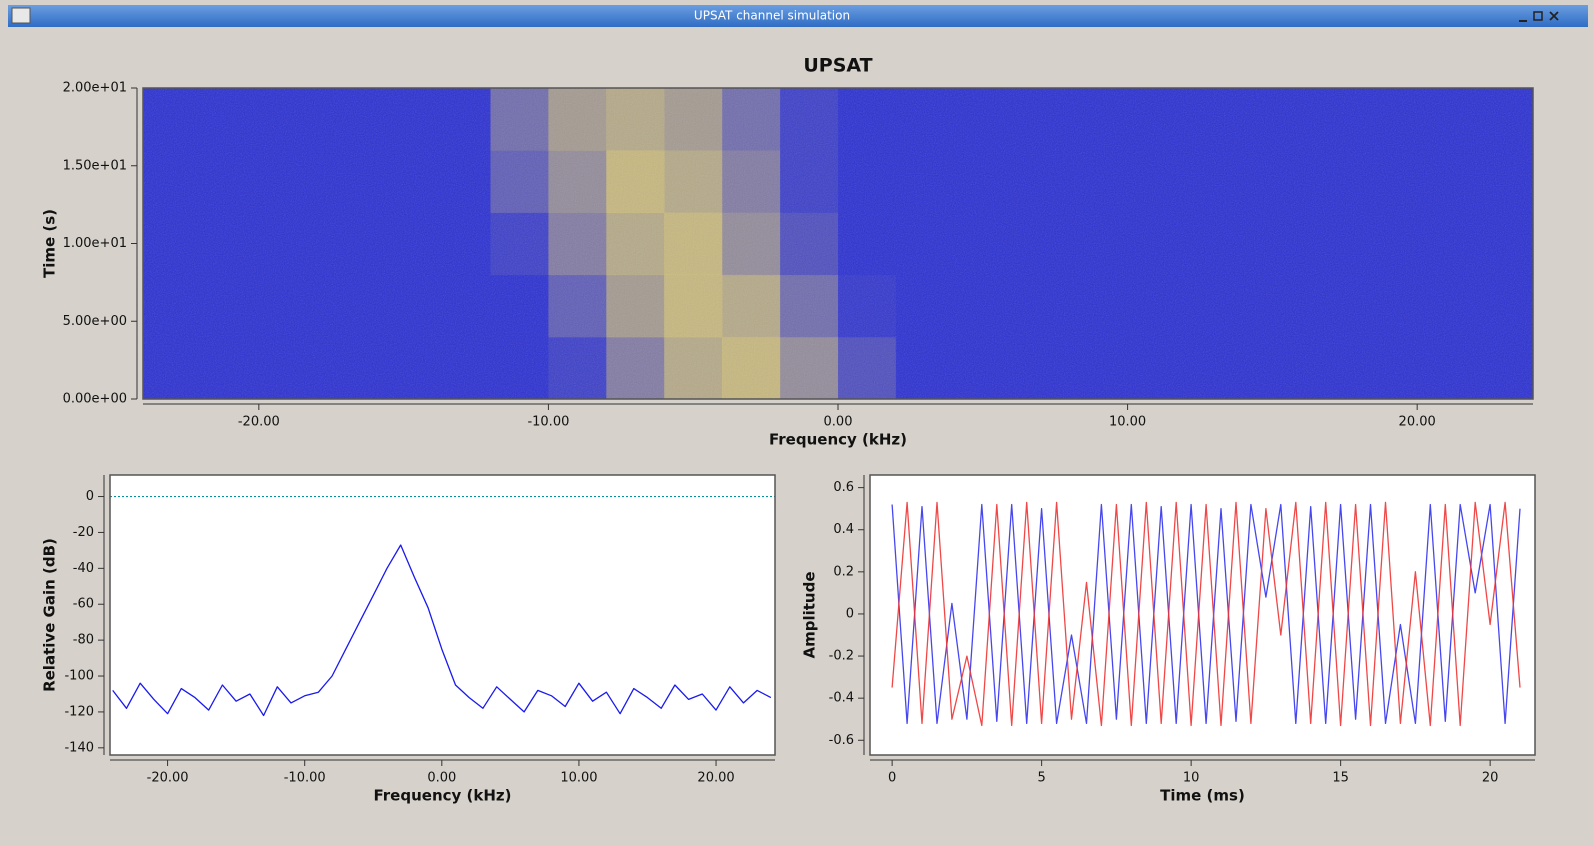 The height and width of the screenshot is (846, 1594). I want to click on window-menu-button, so click(21, 15).